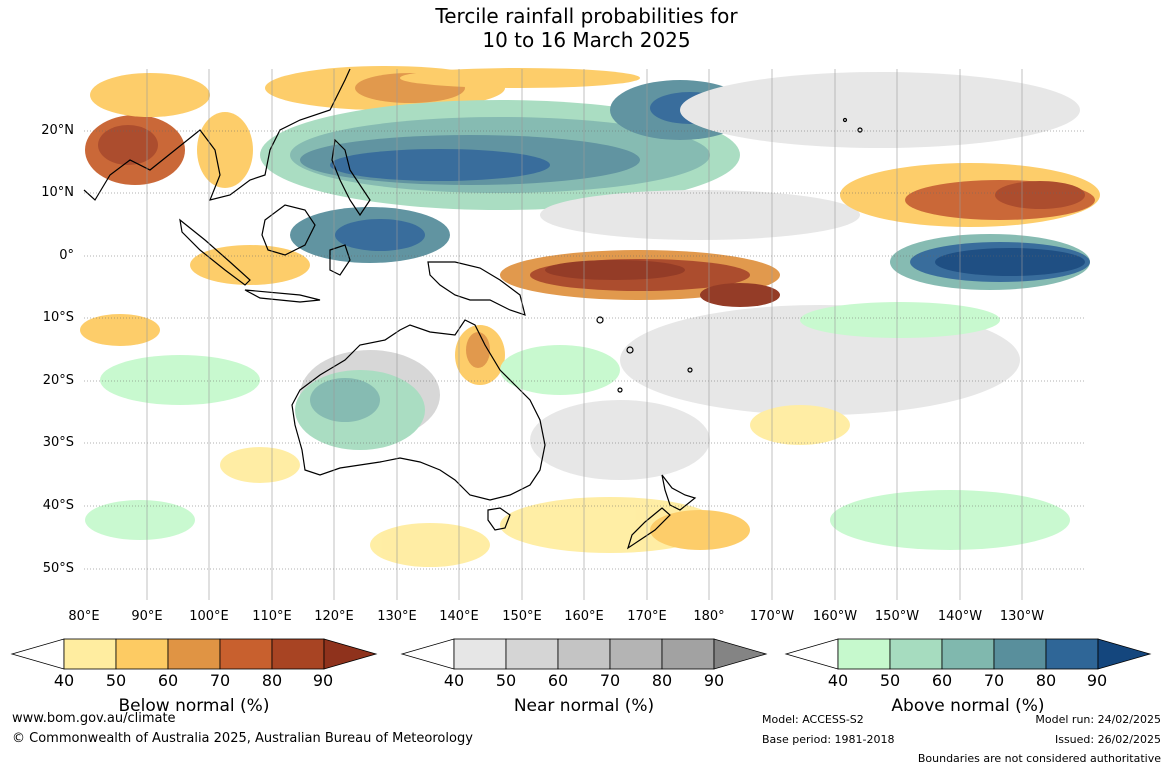 The width and height of the screenshot is (1173, 770). Describe the element at coordinates (522, 616) in the screenshot. I see `lon-label-150e: 150°E` at that location.